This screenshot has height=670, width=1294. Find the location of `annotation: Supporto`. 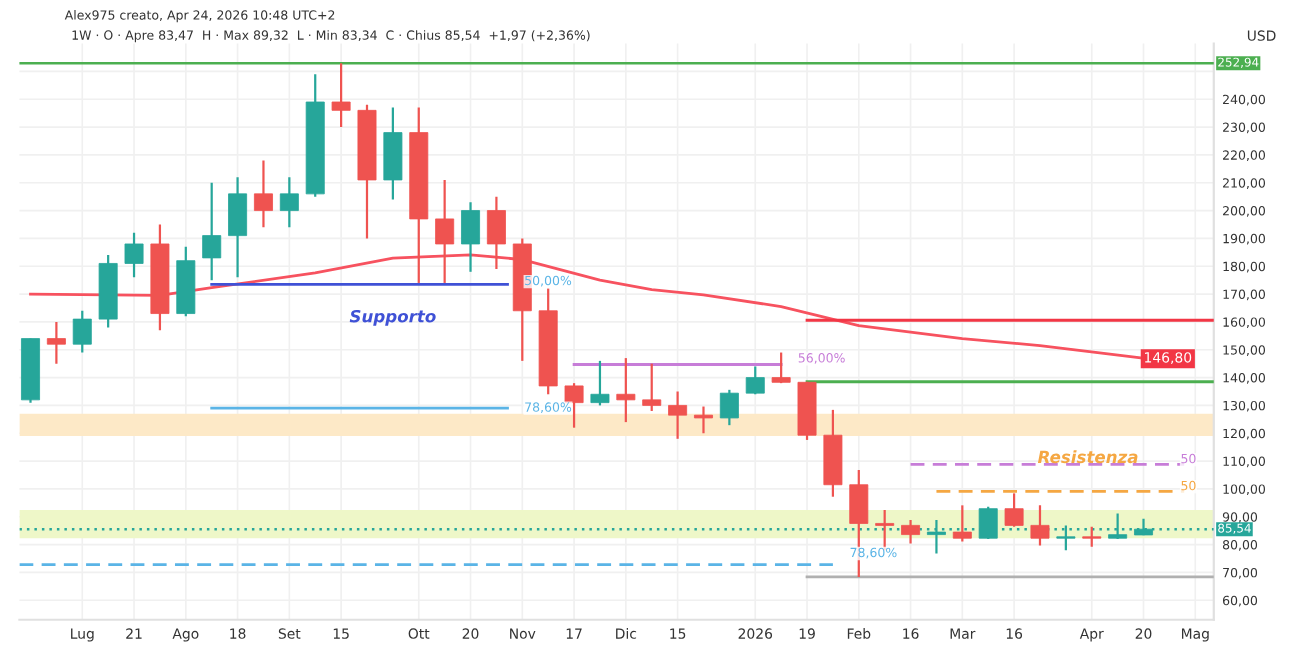

annotation: Supporto is located at coordinates (392, 317).